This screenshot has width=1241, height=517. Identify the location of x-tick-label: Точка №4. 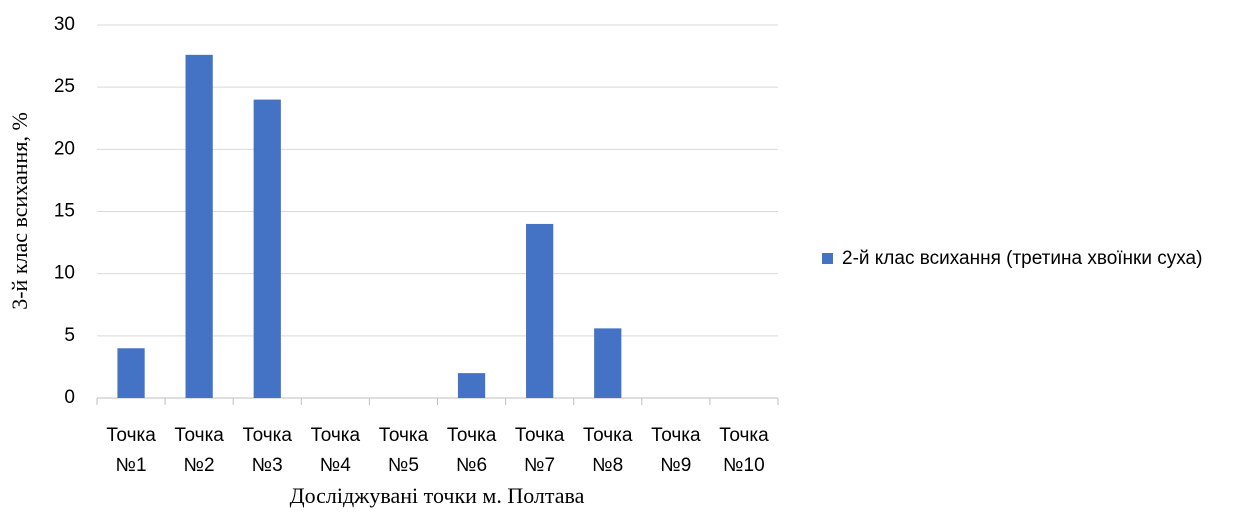
(336, 450).